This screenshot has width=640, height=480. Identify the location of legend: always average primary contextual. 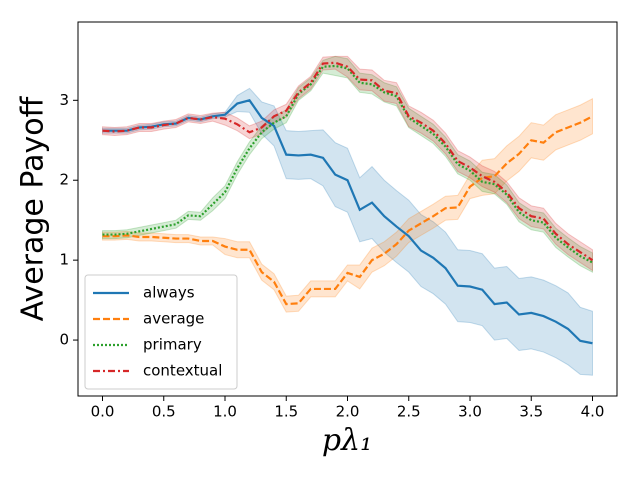
(161, 332).